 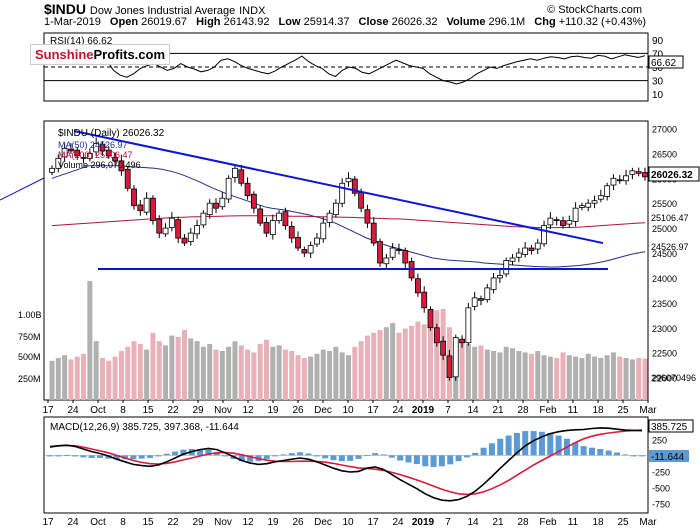 What do you see at coordinates (162, 11) in the screenshot?
I see `index-name: Dow Jones Industrial Average` at bounding box center [162, 11].